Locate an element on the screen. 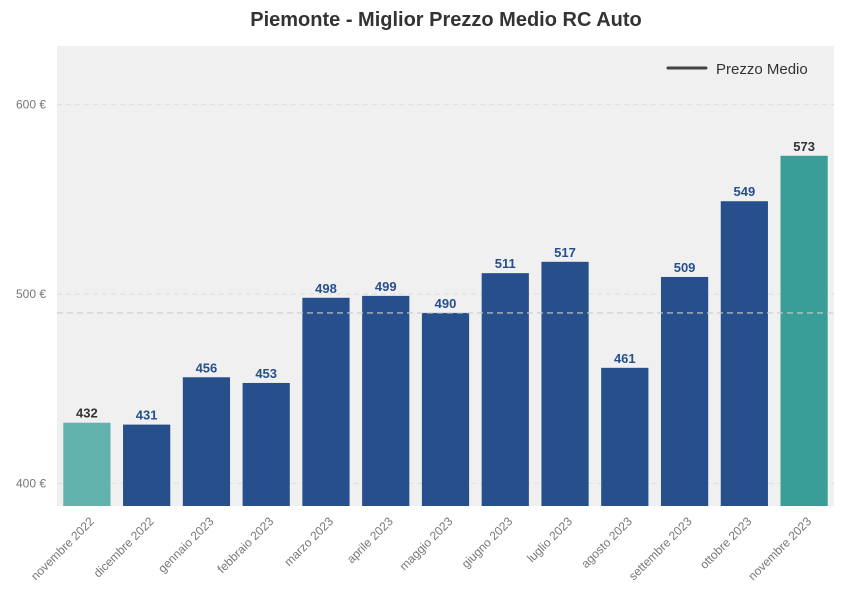 The height and width of the screenshot is (610, 852). y-axis: 400 € 500 € 600 € is located at coordinates (31, 294).